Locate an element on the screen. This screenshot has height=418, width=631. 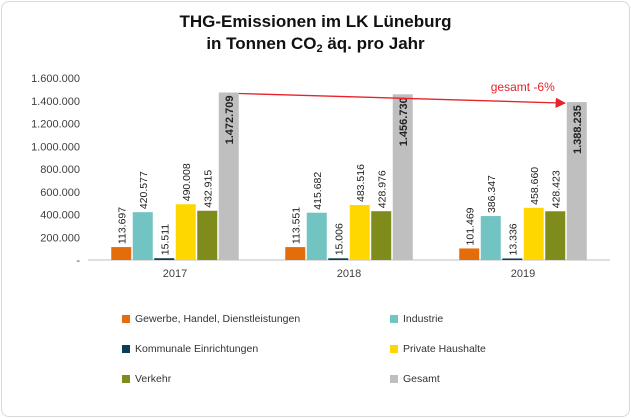
data-label: 113.697 is located at coordinates (122, 225).